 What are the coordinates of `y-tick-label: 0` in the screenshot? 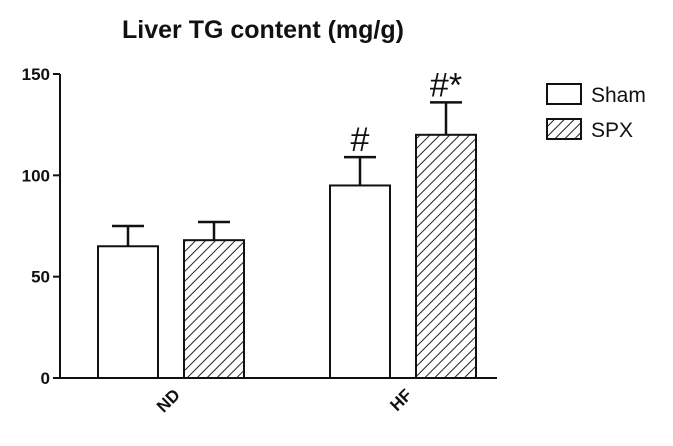 It's located at (45, 378).